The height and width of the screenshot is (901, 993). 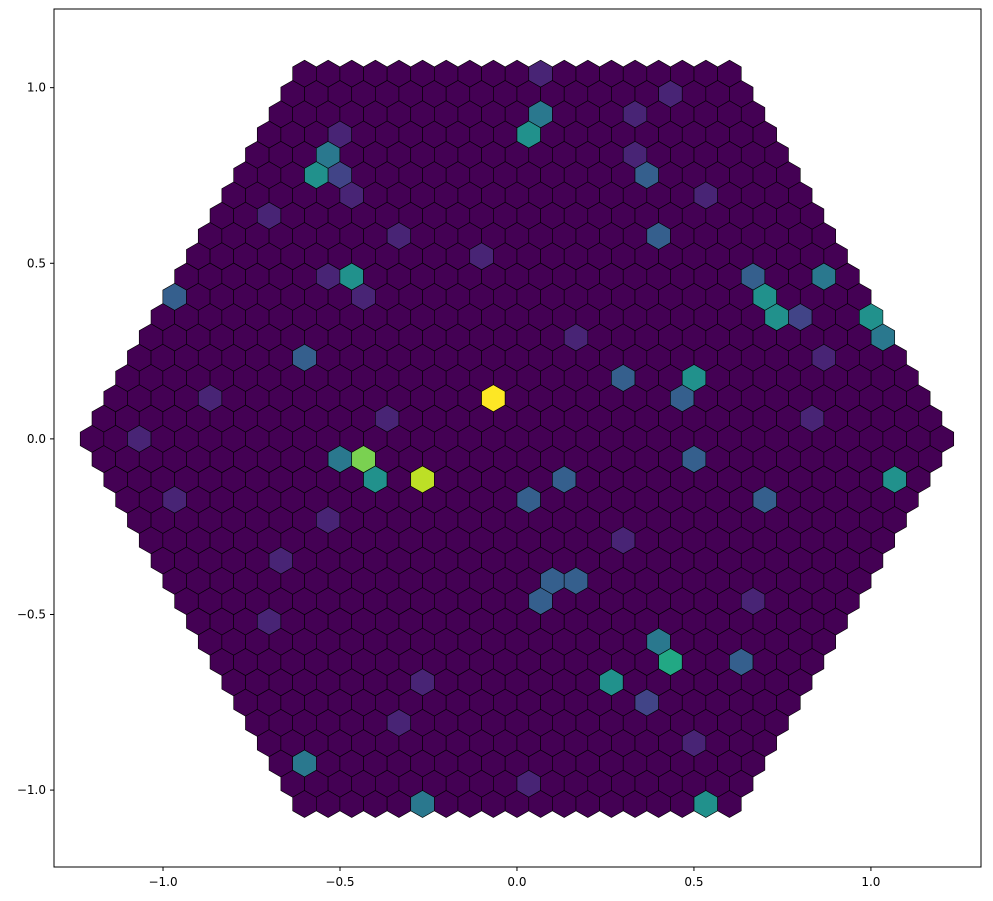 What do you see at coordinates (36, 263) in the screenshot?
I see `y-tick-label: 0.5` at bounding box center [36, 263].